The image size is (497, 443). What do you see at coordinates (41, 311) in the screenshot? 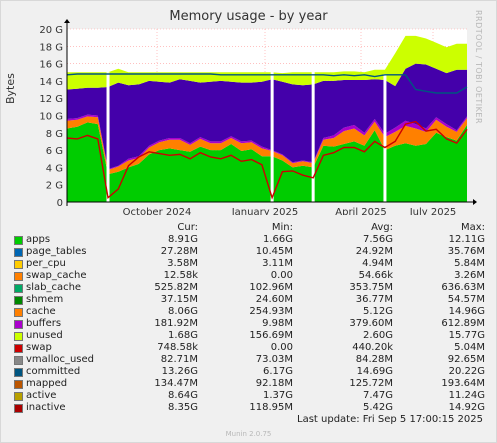
I see `legend-name: cache` at bounding box center [41, 311].